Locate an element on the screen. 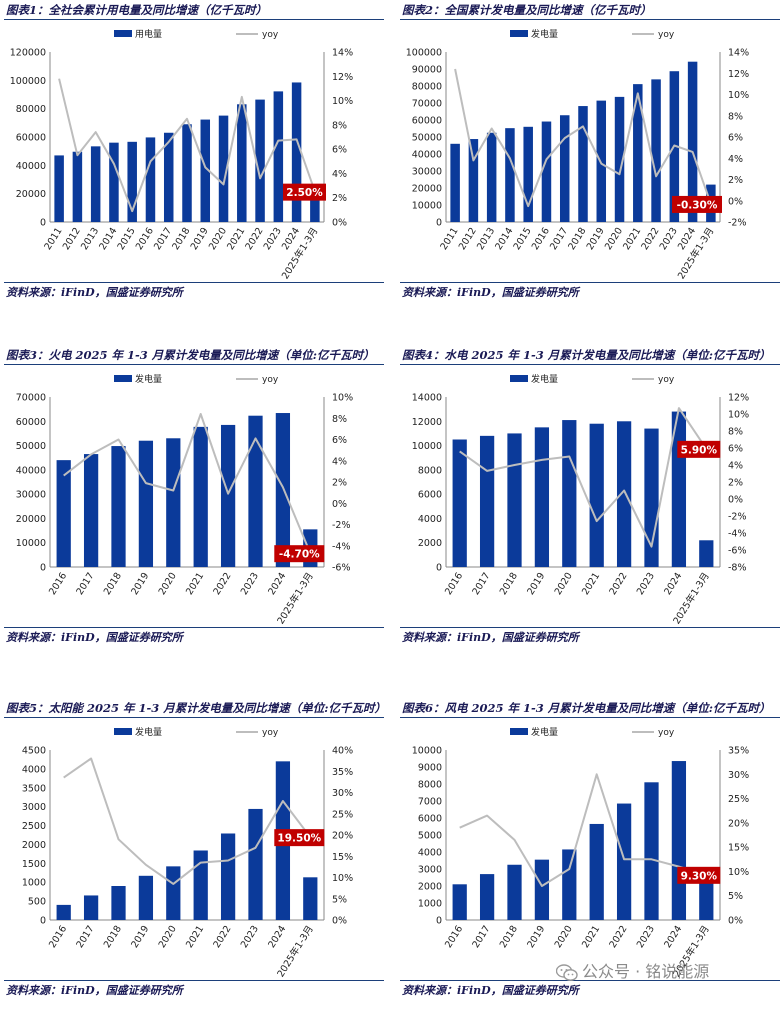  y-tick-label-left: 5000 is located at coordinates (430, 836).